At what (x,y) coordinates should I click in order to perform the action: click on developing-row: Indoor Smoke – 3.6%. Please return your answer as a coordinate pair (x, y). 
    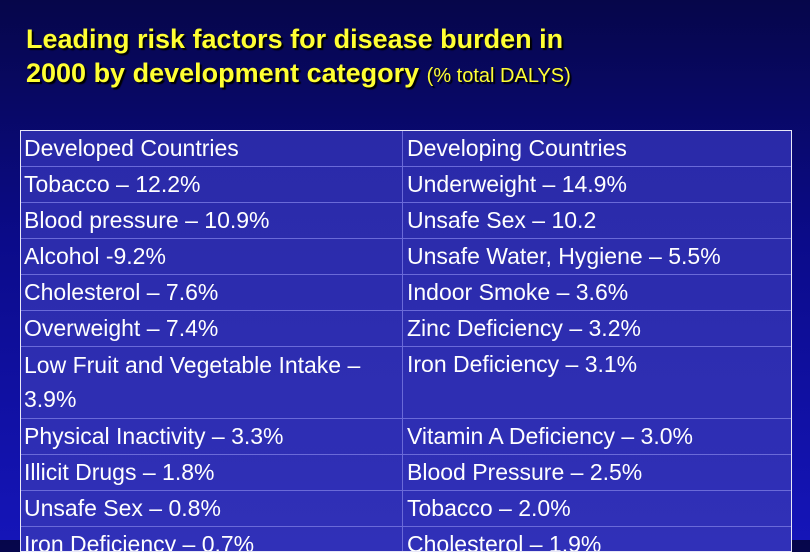
    Looking at the image, I should click on (597, 293).